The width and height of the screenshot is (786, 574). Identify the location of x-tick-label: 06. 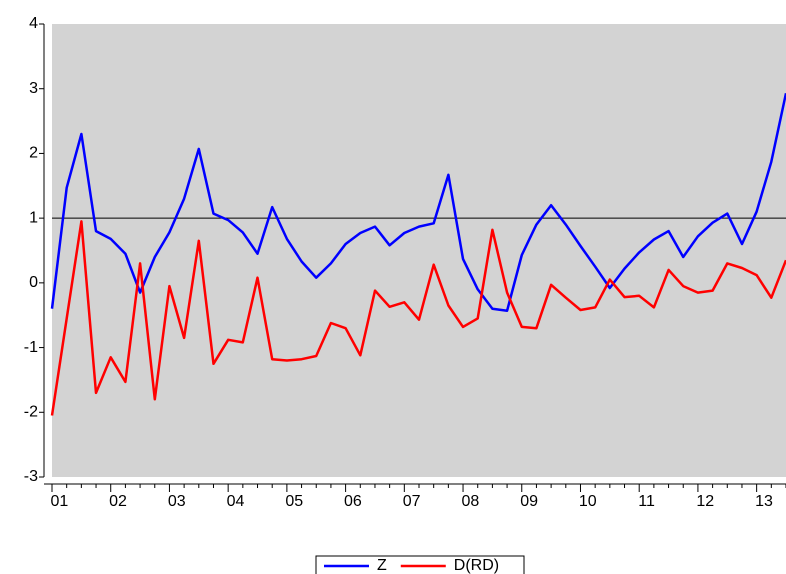
(353, 501).